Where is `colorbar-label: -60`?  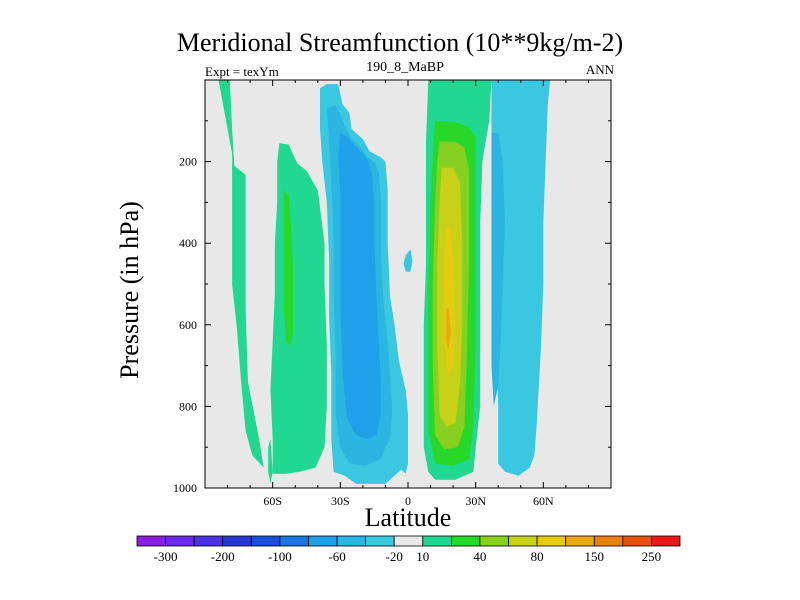
colorbar-label: -60 is located at coordinates (336, 556).